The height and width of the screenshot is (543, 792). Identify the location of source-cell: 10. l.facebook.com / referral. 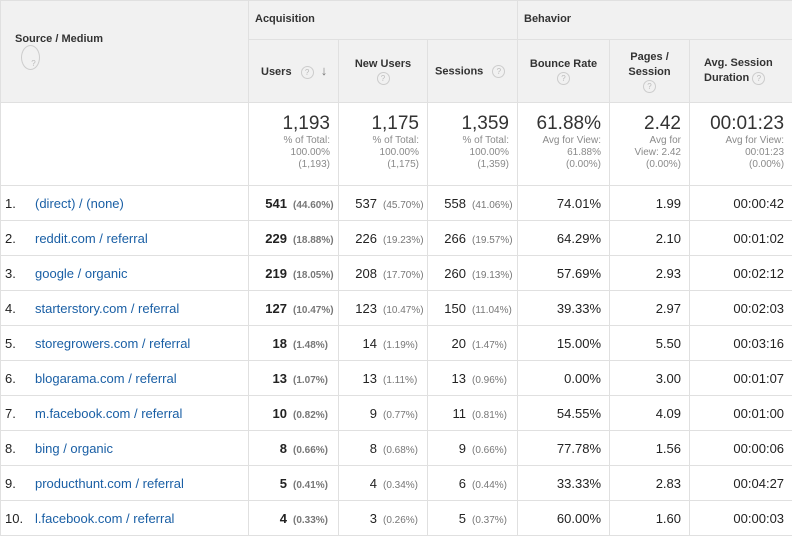
(124, 518).